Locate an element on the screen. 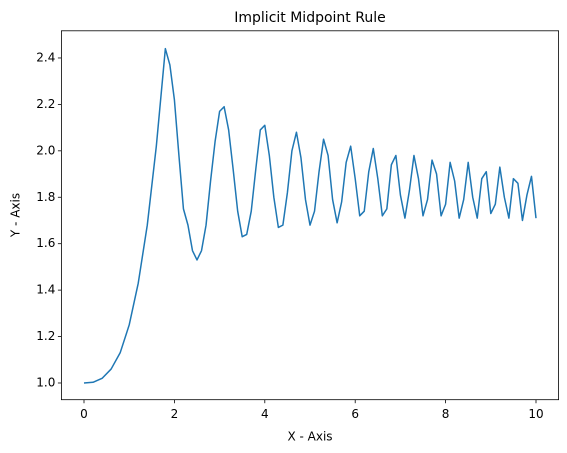  y-tick-label: 1.2 is located at coordinates (45, 336).